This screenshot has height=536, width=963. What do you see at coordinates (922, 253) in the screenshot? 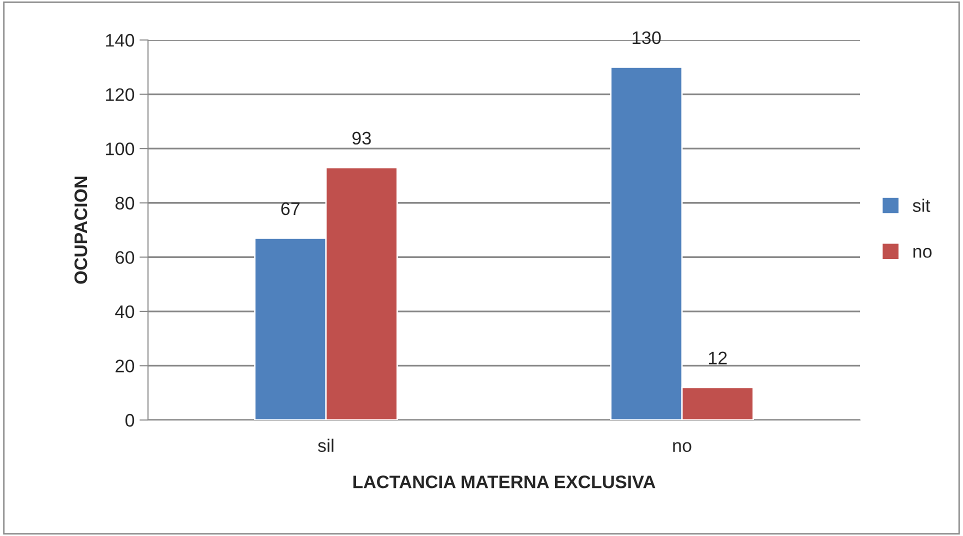
I see `legend-label: no` at bounding box center [922, 253].